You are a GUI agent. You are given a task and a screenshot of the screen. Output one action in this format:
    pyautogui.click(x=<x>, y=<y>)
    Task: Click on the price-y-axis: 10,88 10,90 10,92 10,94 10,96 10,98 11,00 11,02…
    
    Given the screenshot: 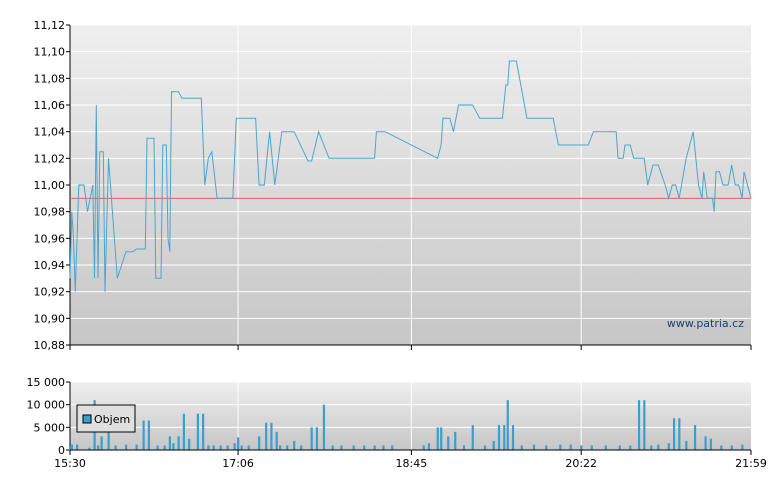 What is the action you would take?
    pyautogui.click(x=52, y=185)
    